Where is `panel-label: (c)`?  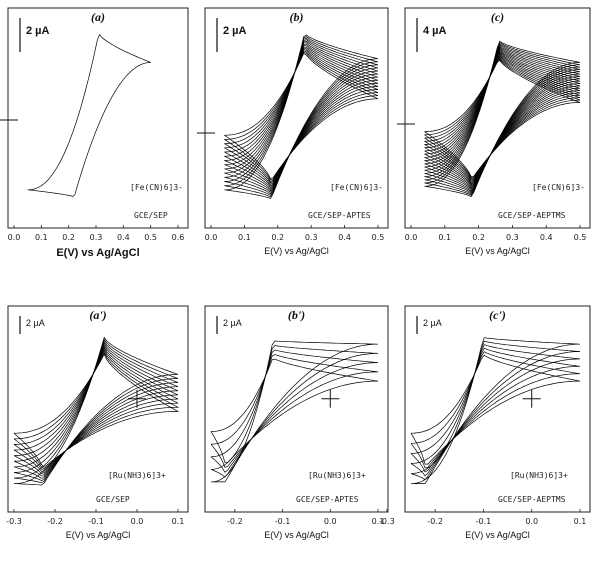 panel-label: (c) is located at coordinates (497, 17).